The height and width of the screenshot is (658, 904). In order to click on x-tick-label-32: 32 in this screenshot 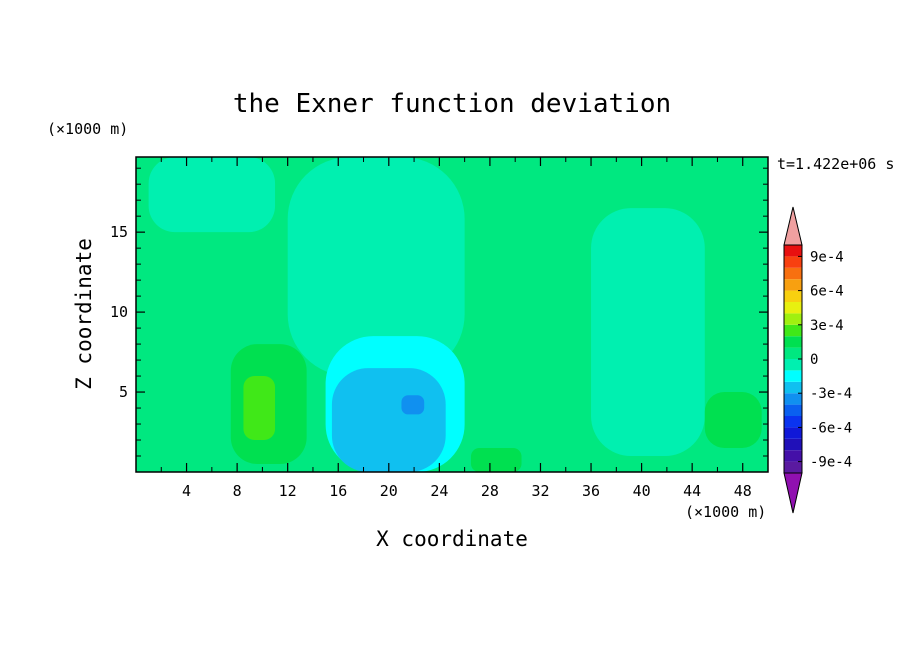, I will do `click(540, 491)`.